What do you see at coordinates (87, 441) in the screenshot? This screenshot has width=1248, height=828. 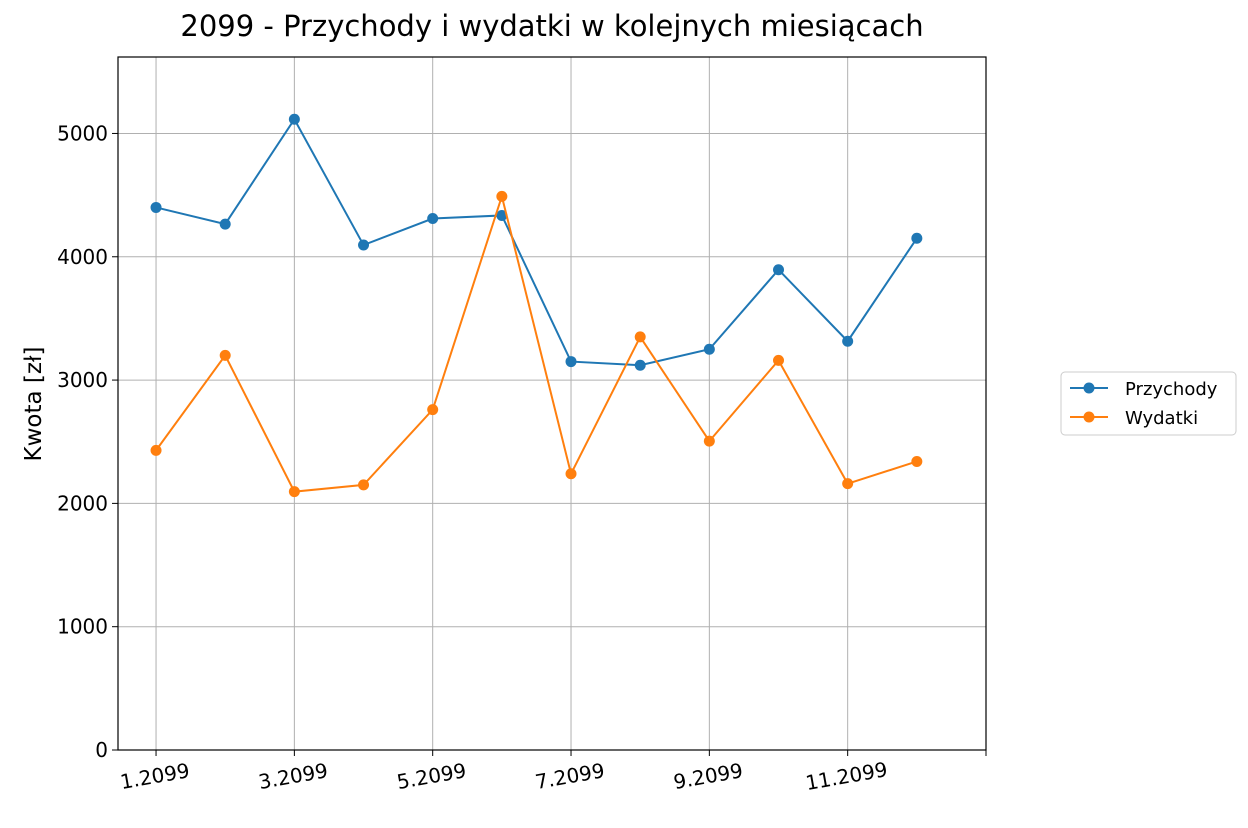 I see `y-axis: 0 1000 2000 3000 4000 5000` at bounding box center [87, 441].